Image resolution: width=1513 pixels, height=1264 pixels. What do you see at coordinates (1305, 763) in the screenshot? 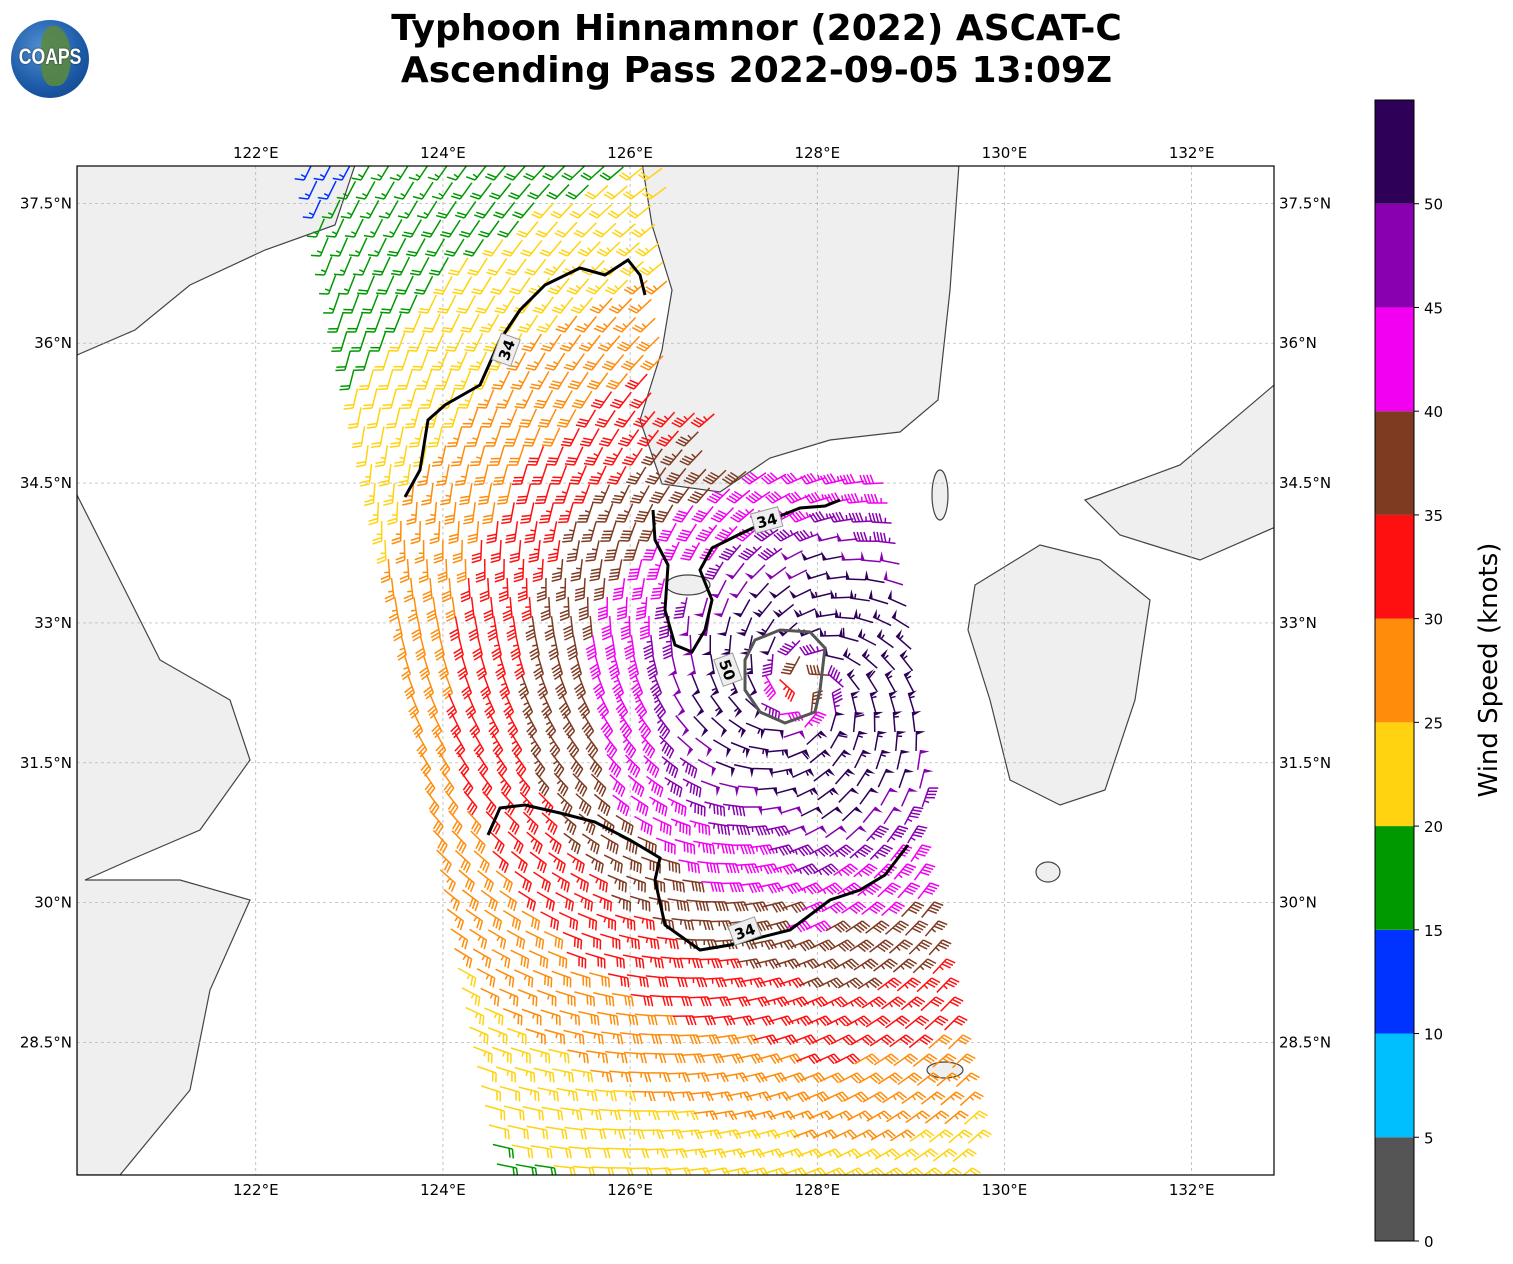
I see `lat-tick-label: 31.5°N` at bounding box center [1305, 763].